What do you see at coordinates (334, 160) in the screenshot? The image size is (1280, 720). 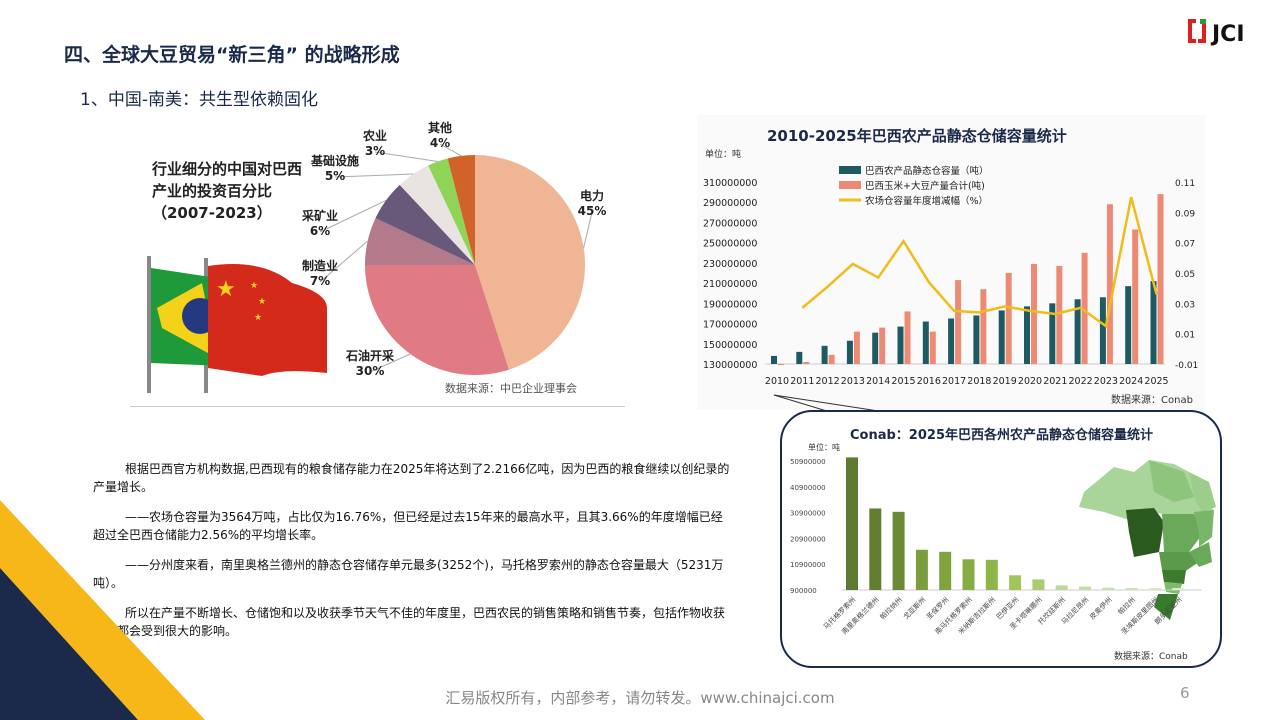 I see `pie-label: 基础设施` at bounding box center [334, 160].